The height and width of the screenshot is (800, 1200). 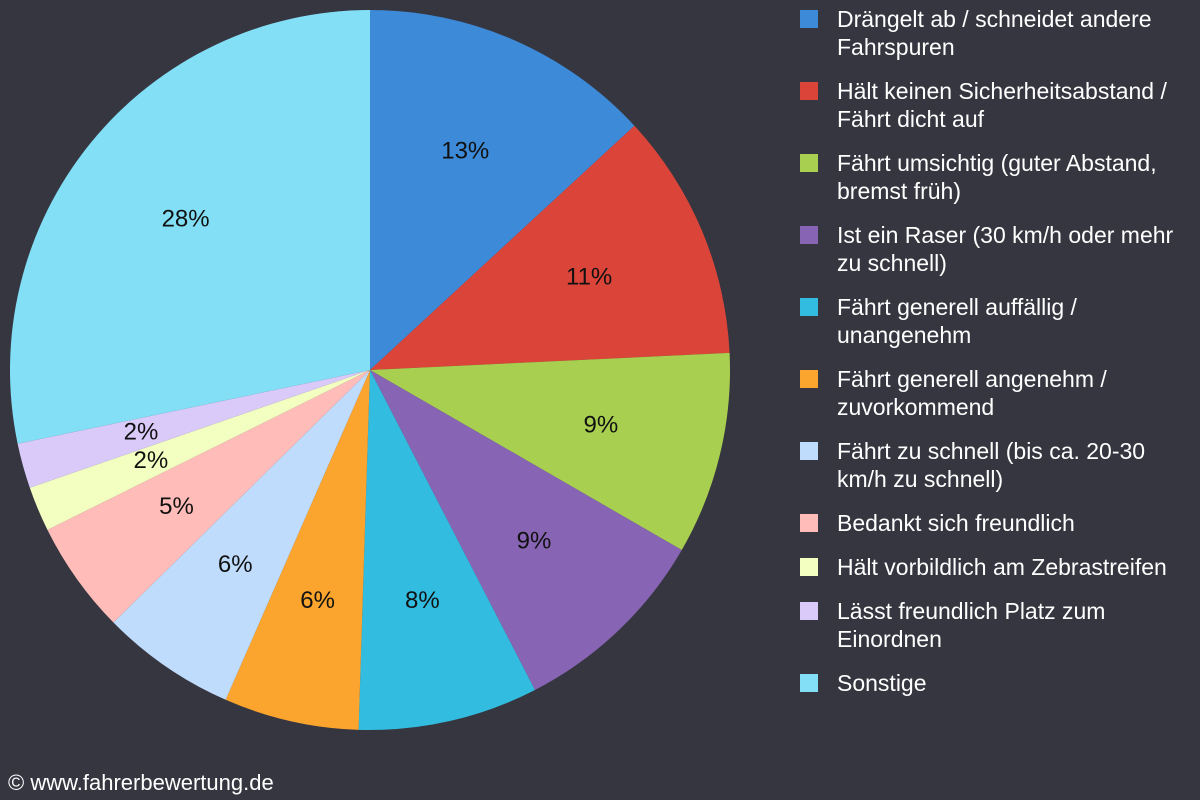 I want to click on legend-label: Fährt generell angenehm / zuvorkommend, so click(x=972, y=393).